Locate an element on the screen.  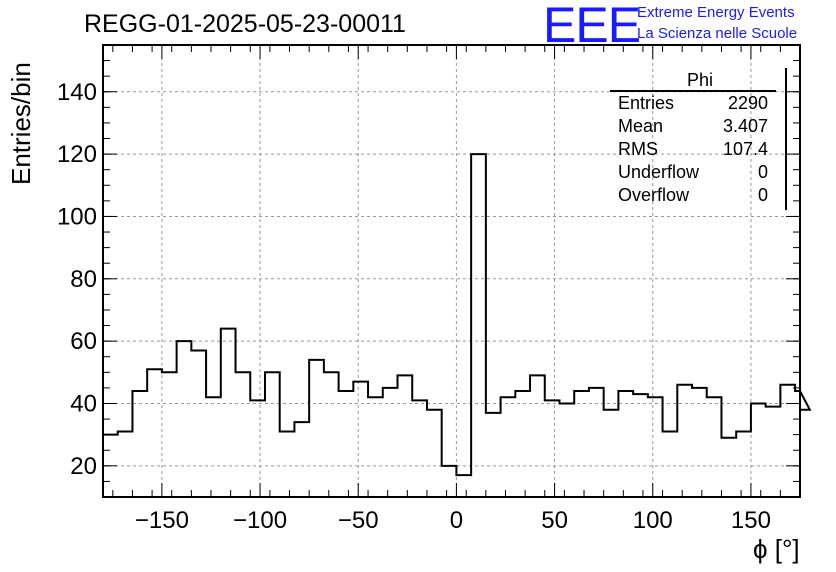
x-tick-label: −150 is located at coordinates (162, 520).